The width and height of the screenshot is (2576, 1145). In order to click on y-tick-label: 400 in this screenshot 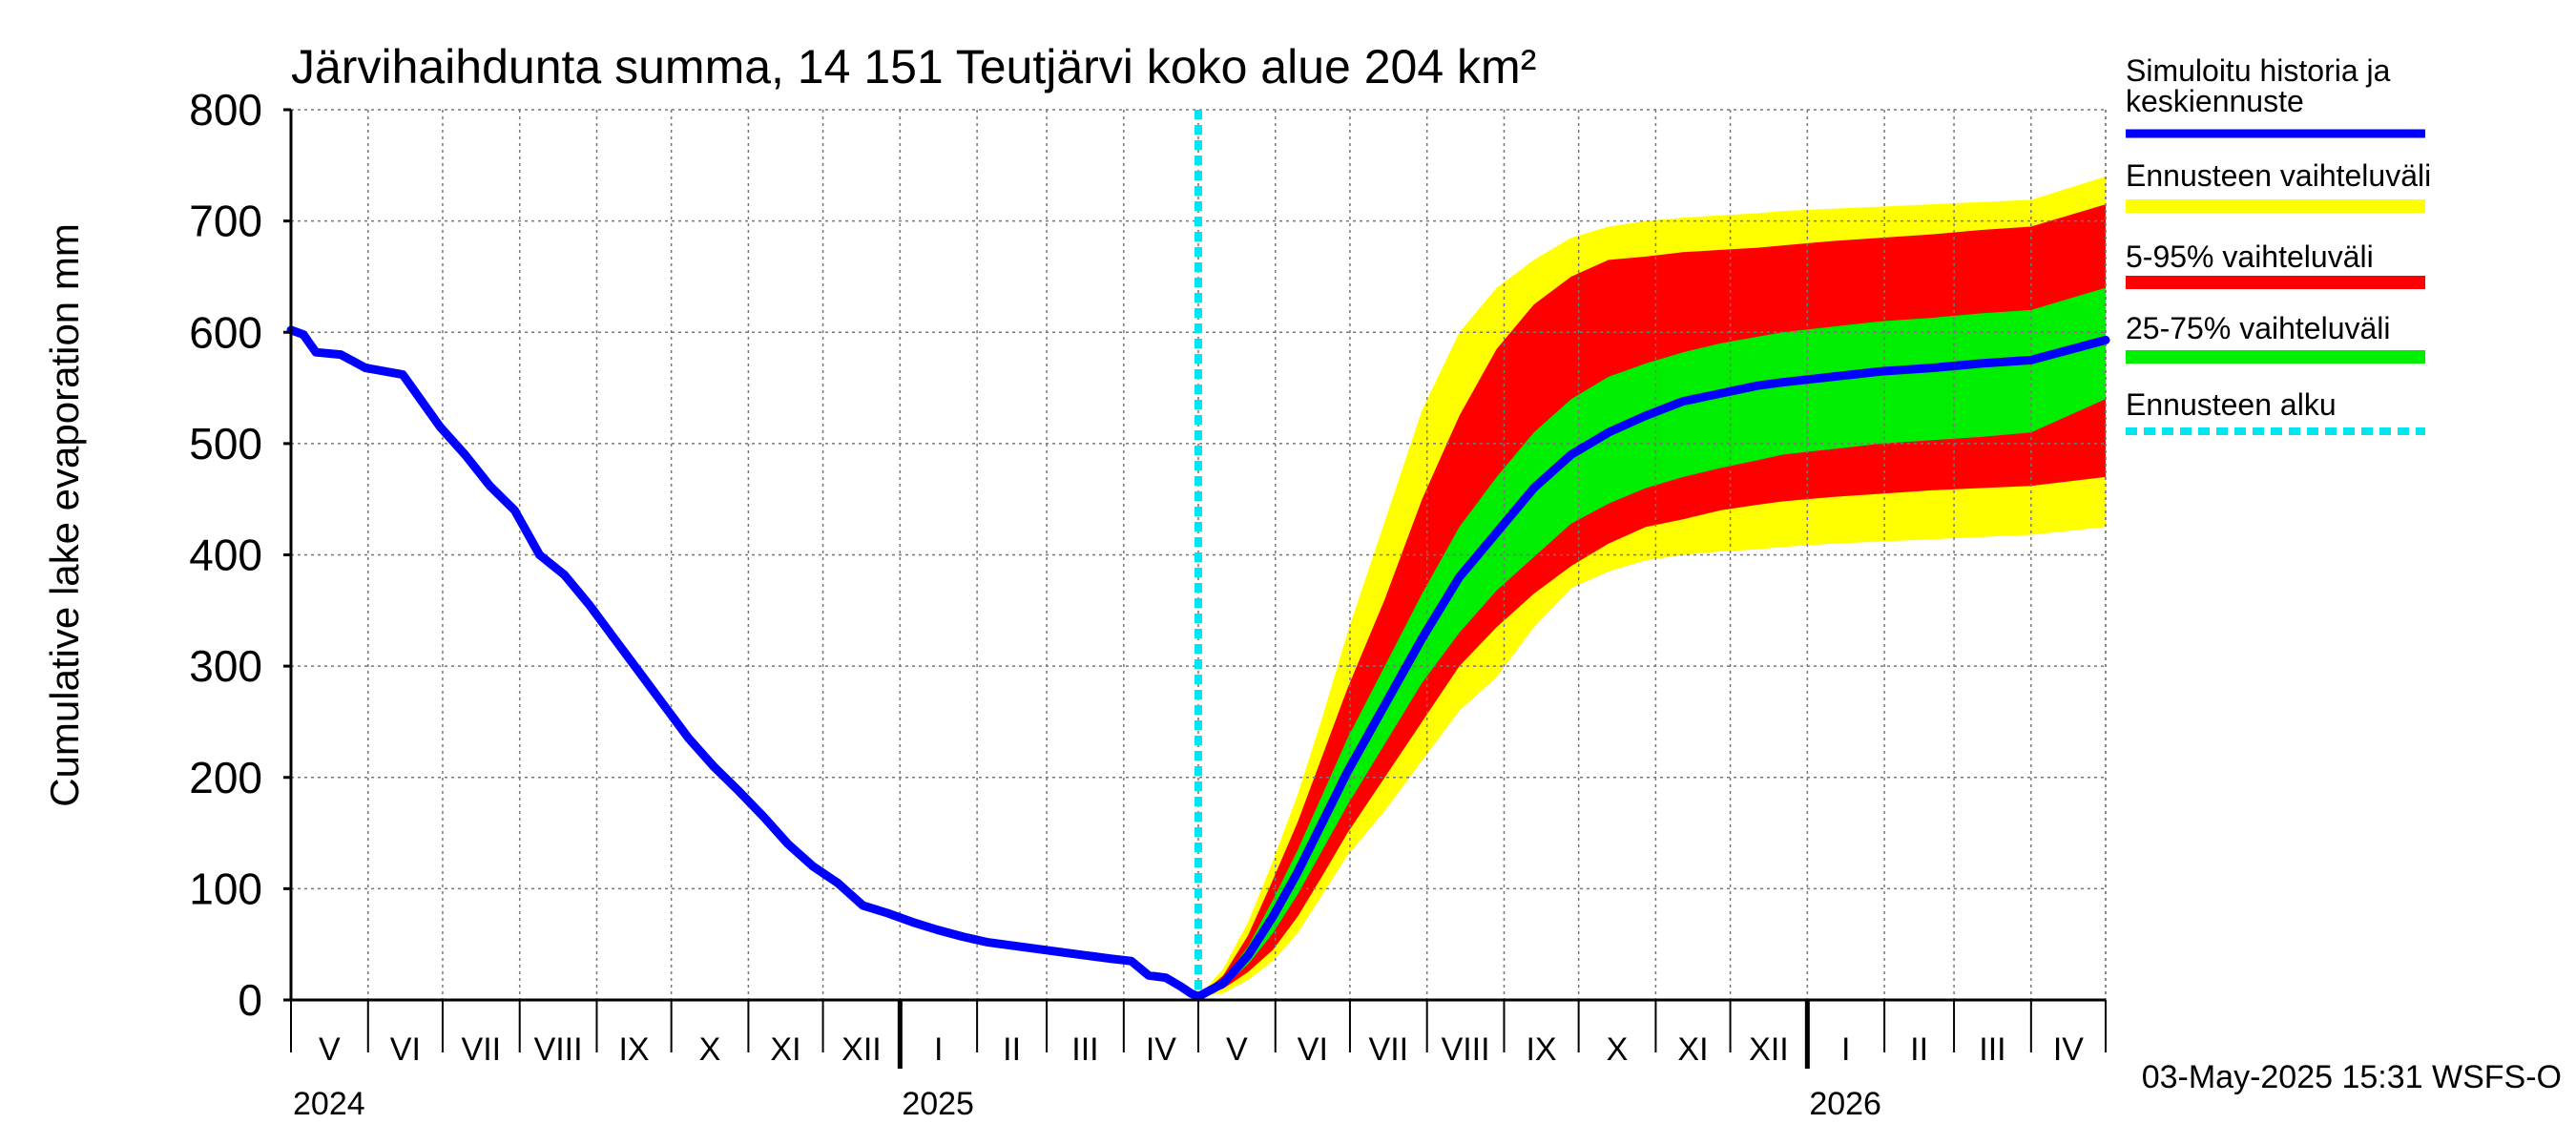, I will do `click(225, 555)`.